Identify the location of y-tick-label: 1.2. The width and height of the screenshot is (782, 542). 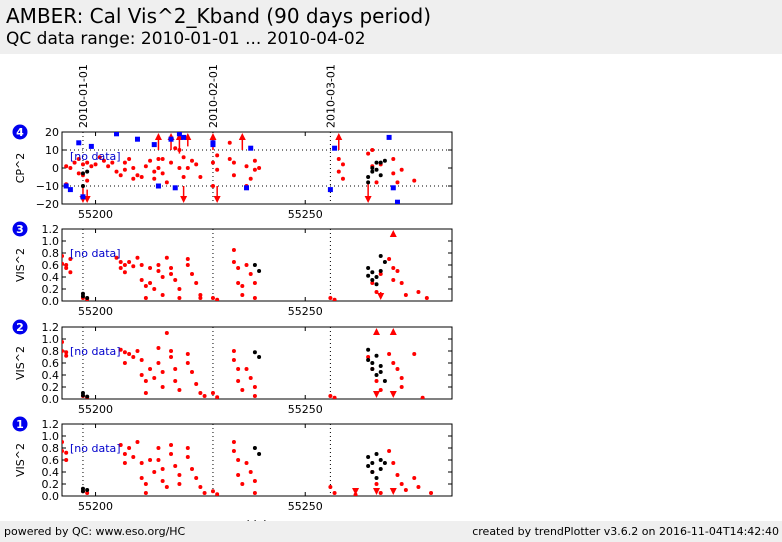
(51, 424).